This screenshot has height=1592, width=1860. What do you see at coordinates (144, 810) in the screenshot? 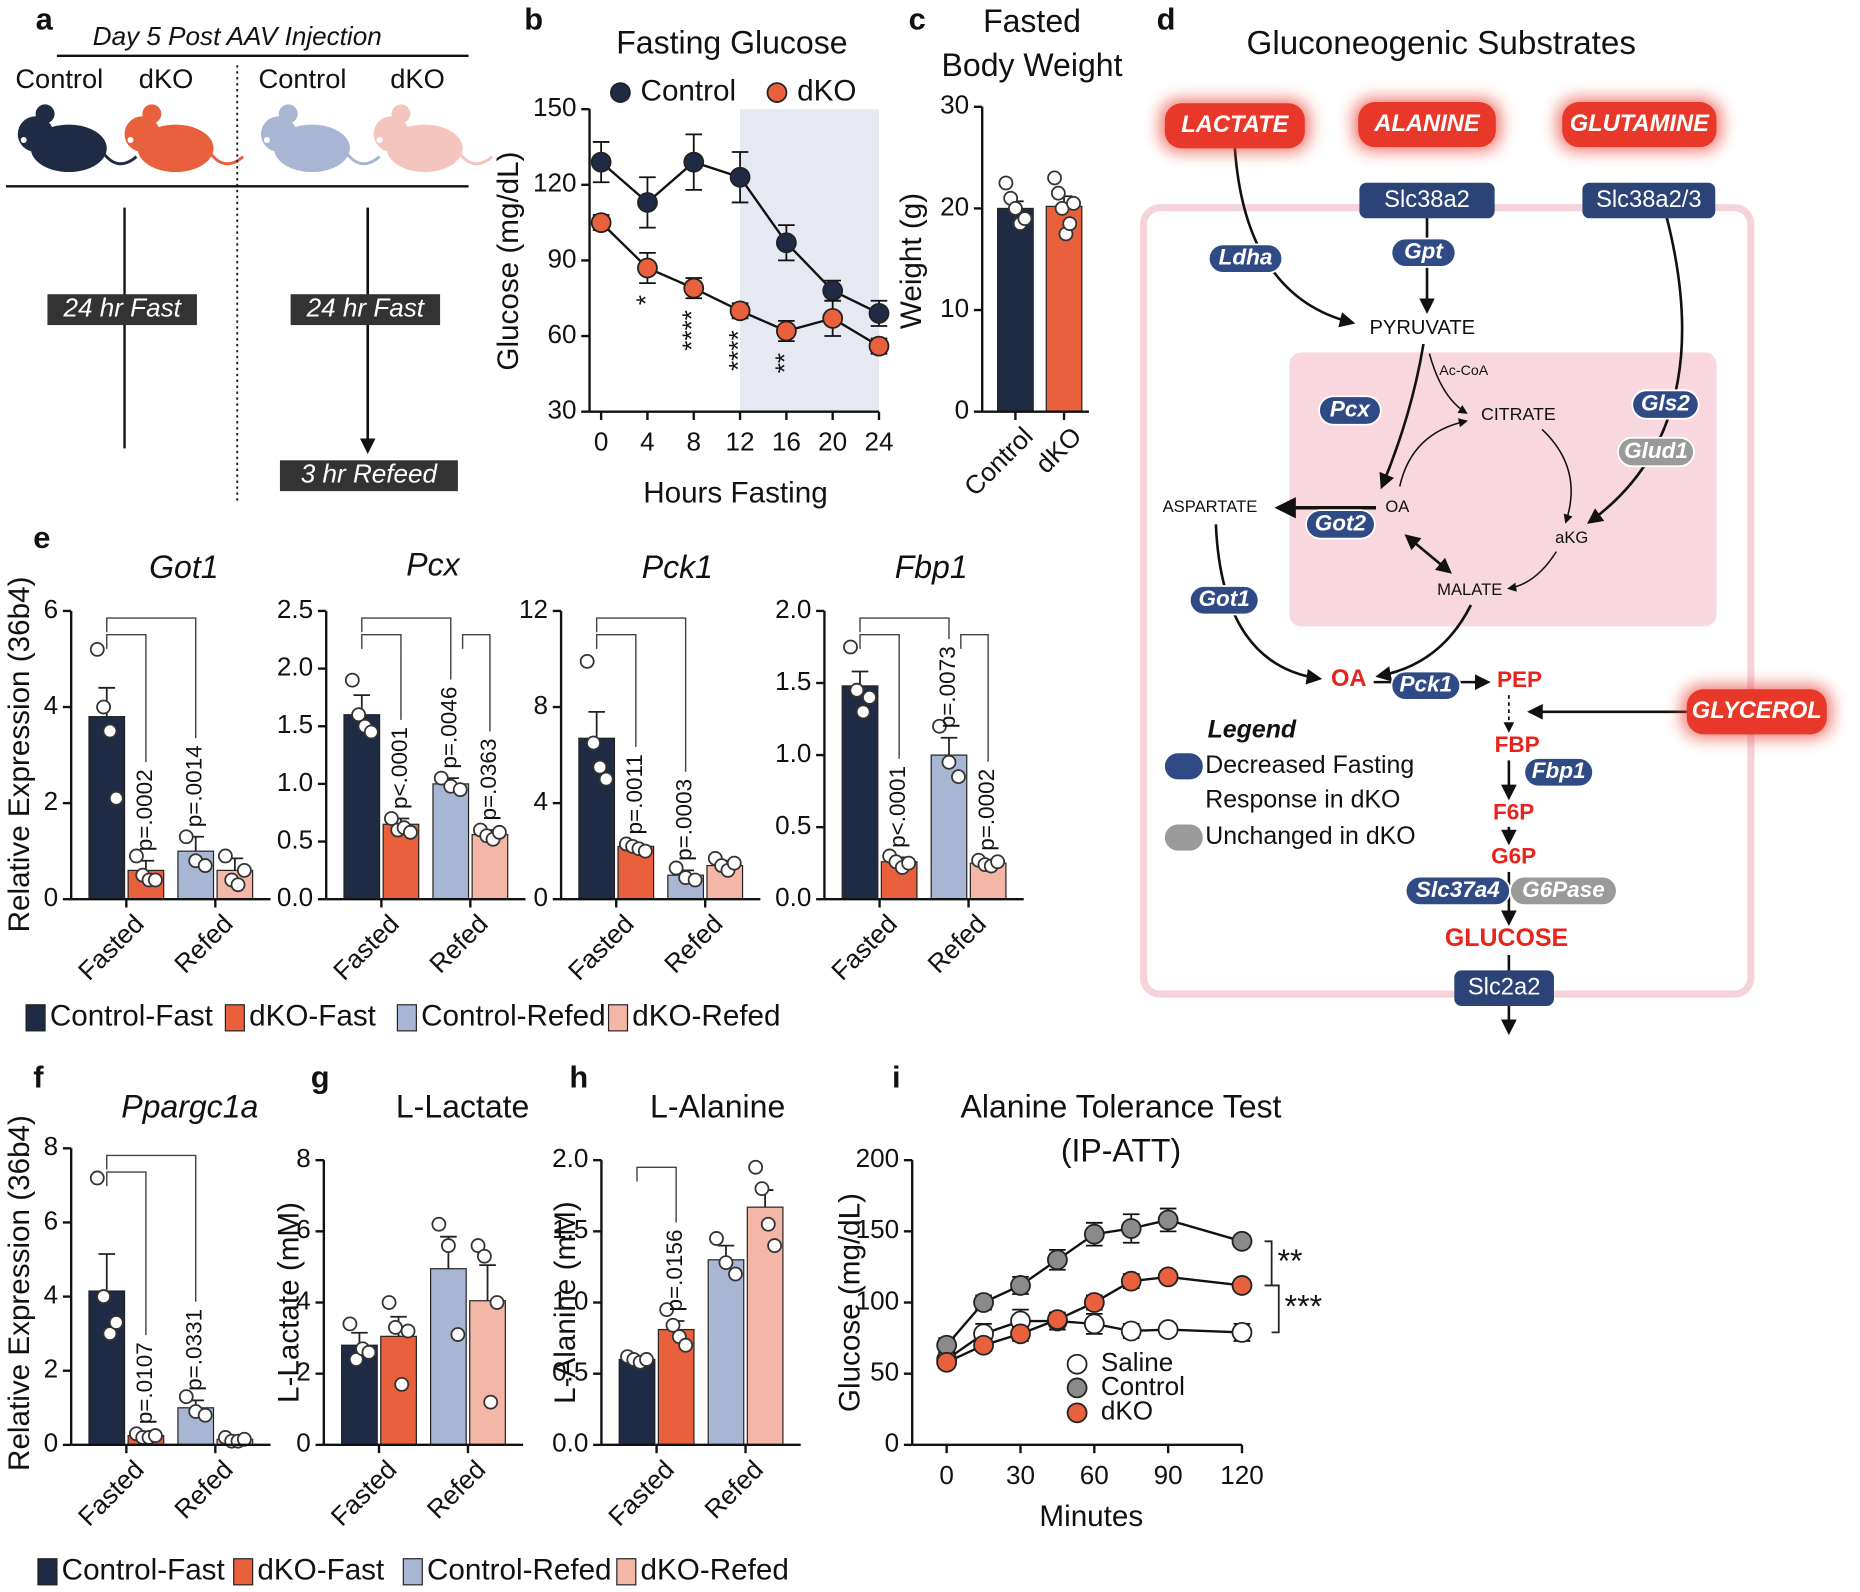
I see `p-value: p=.0002` at bounding box center [144, 810].